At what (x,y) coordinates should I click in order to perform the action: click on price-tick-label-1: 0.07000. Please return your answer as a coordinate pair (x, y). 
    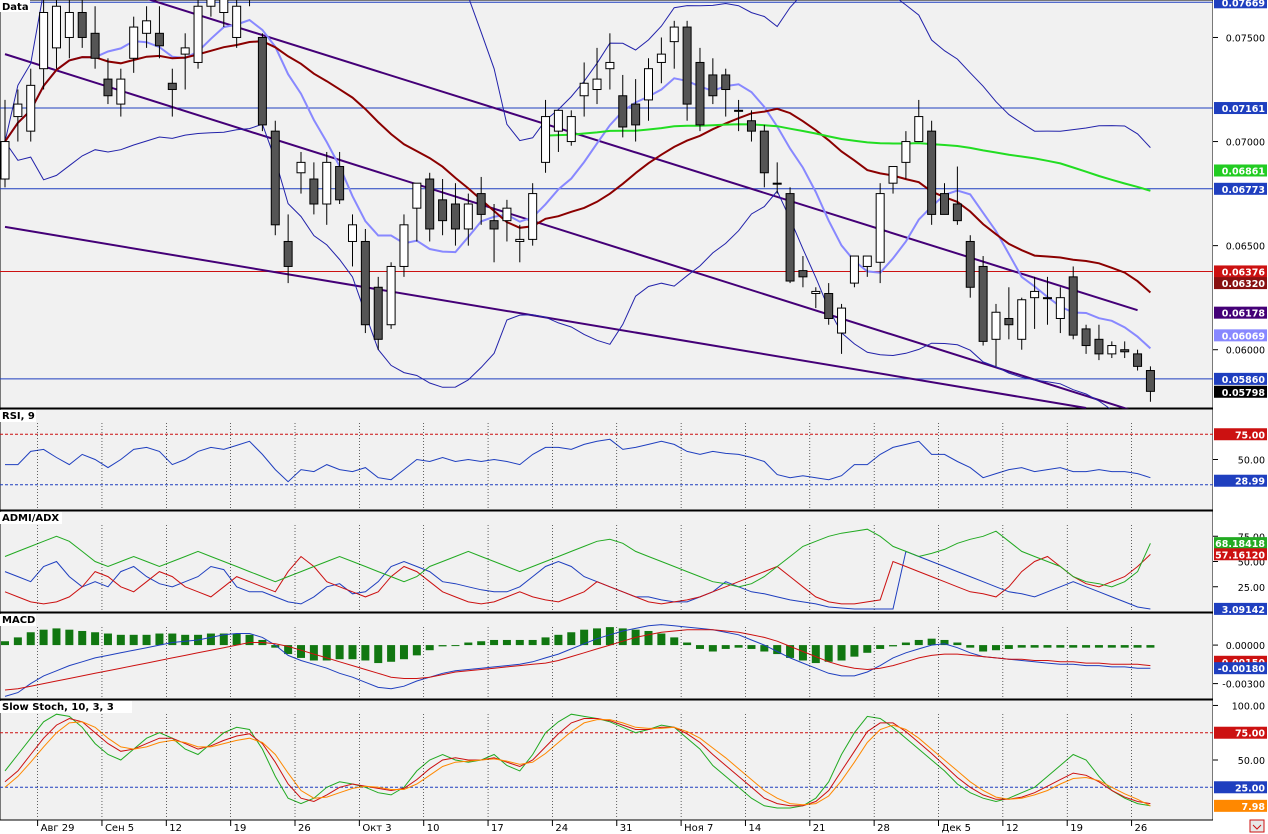
    Looking at the image, I should click on (1245, 143).